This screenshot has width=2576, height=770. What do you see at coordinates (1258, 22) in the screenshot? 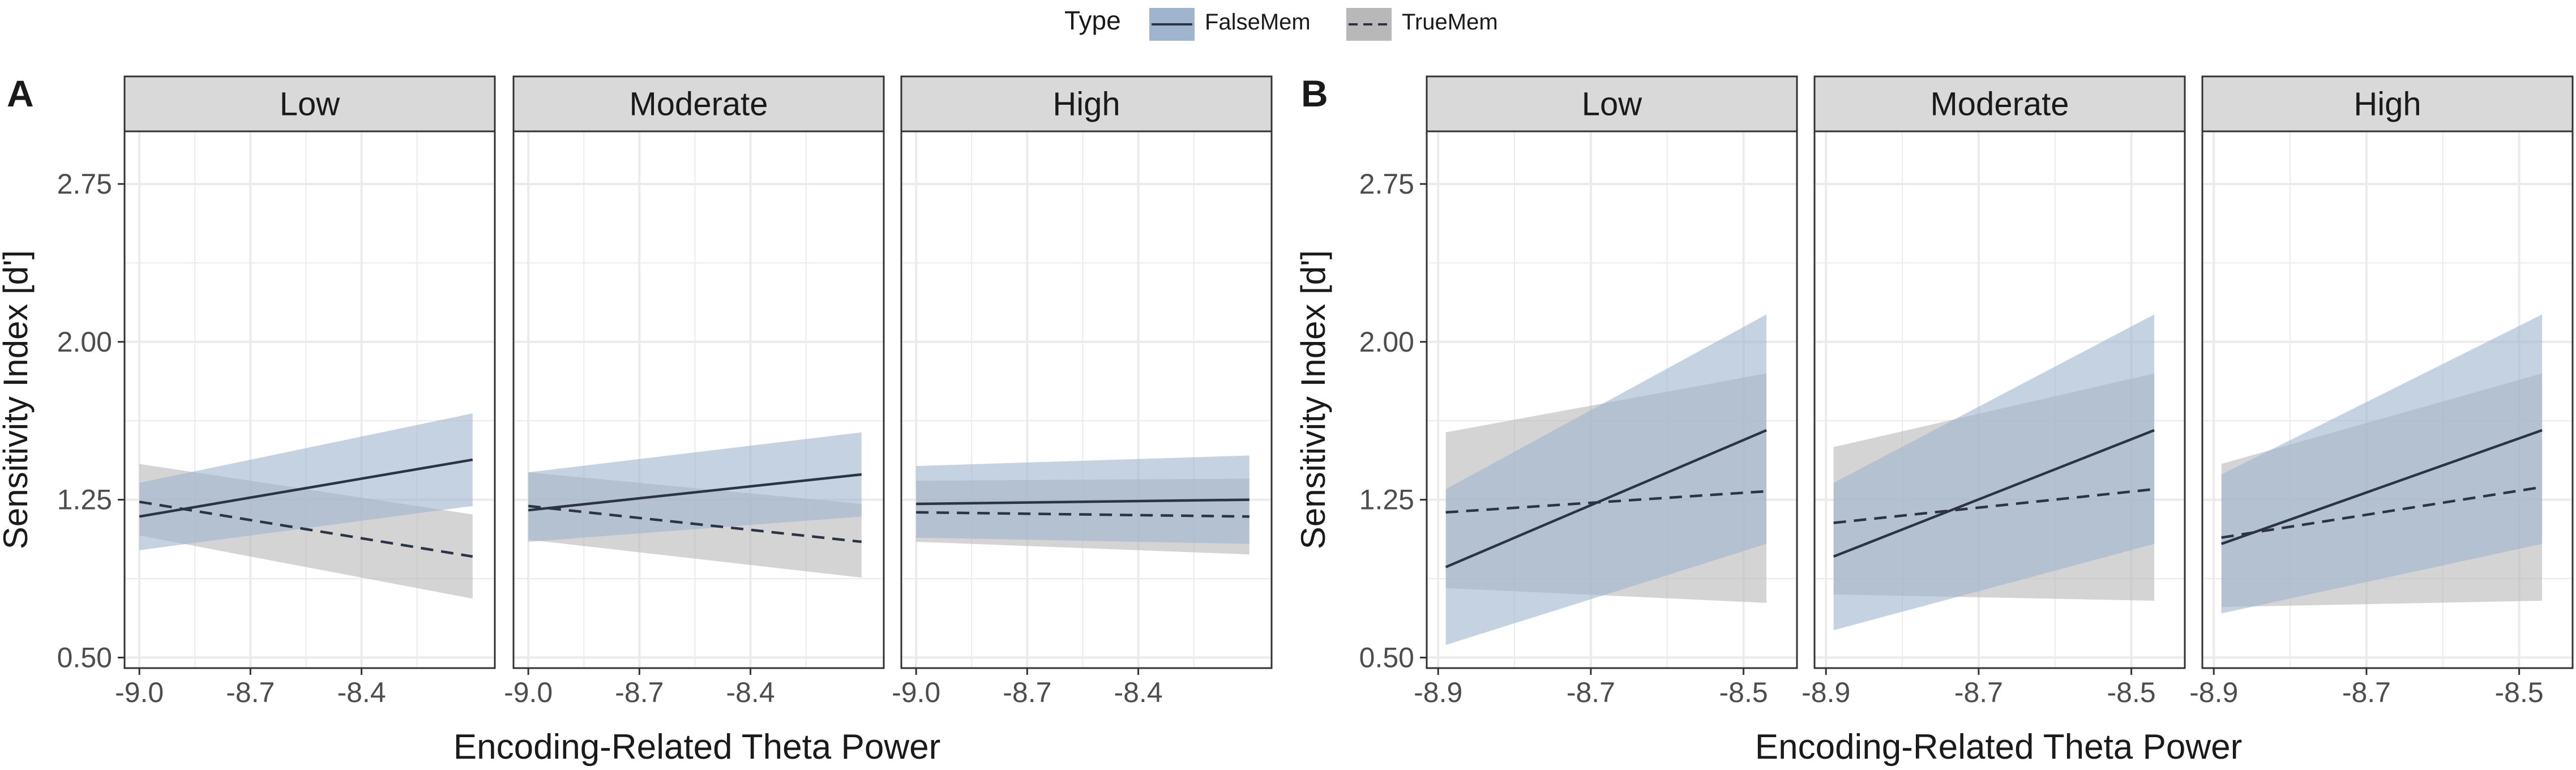
I see `legend-label-falsemem: FalseMem` at bounding box center [1258, 22].